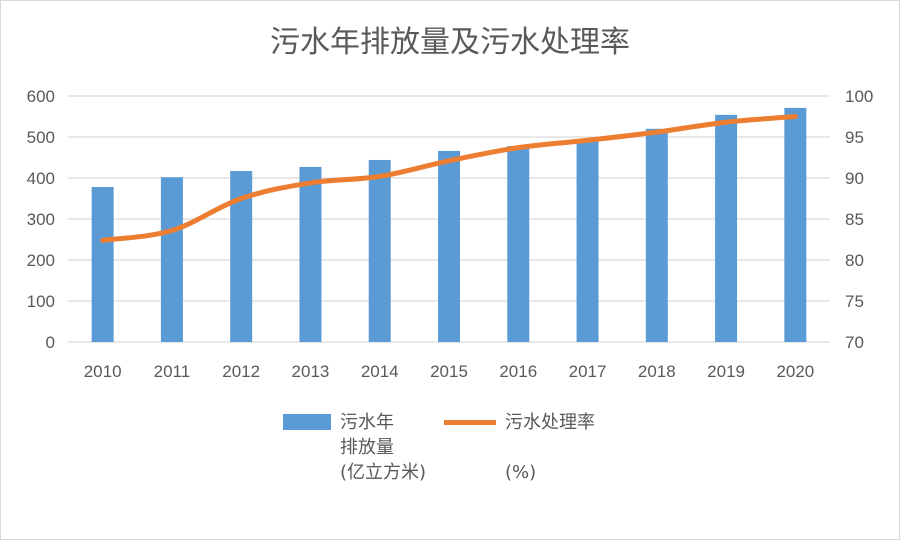 This screenshot has height=540, width=900. What do you see at coordinates (518, 371) in the screenshot?
I see `x-tick-label: 2016` at bounding box center [518, 371].